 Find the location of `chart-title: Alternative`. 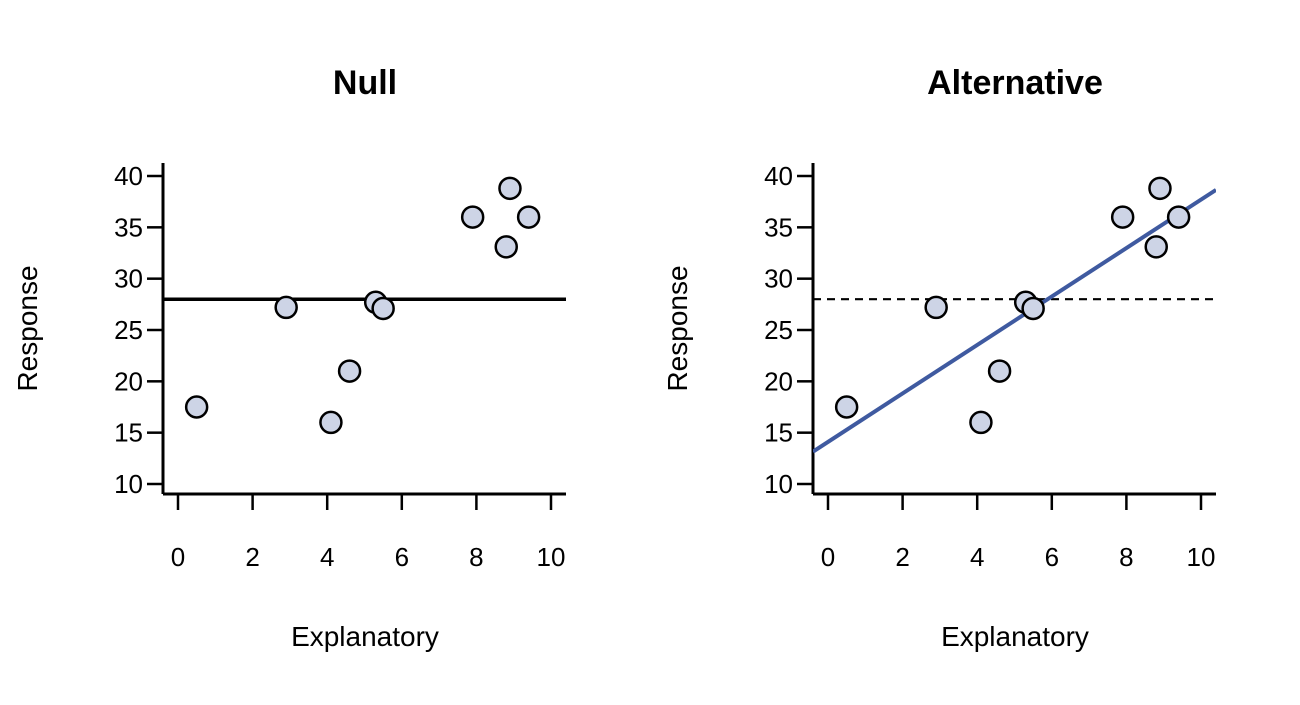

chart-title: Alternative is located at coordinates (1015, 83).